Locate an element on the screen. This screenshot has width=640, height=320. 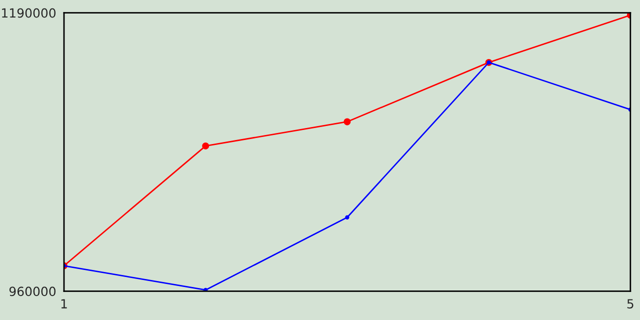
y-tick-label: 1190000 is located at coordinates (29, 13).